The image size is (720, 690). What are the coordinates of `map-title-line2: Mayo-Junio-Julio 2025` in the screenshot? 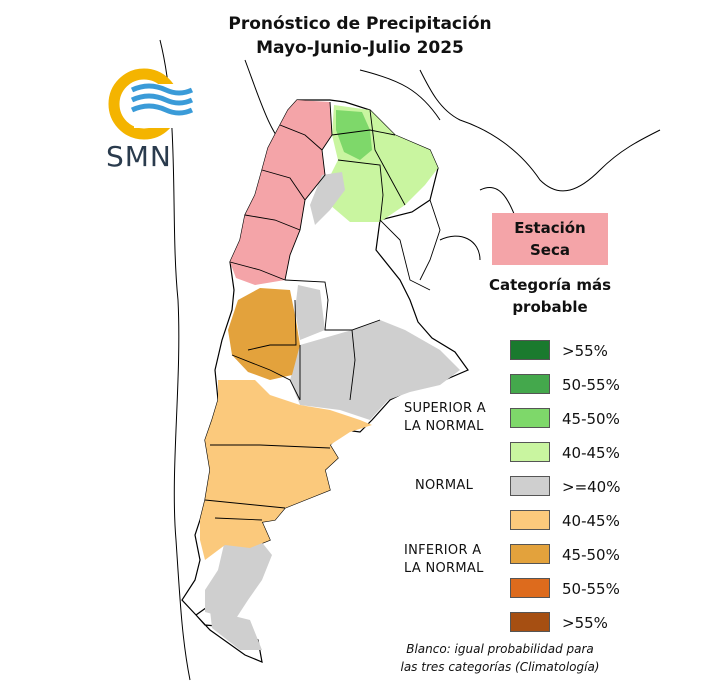 It's located at (360, 48).